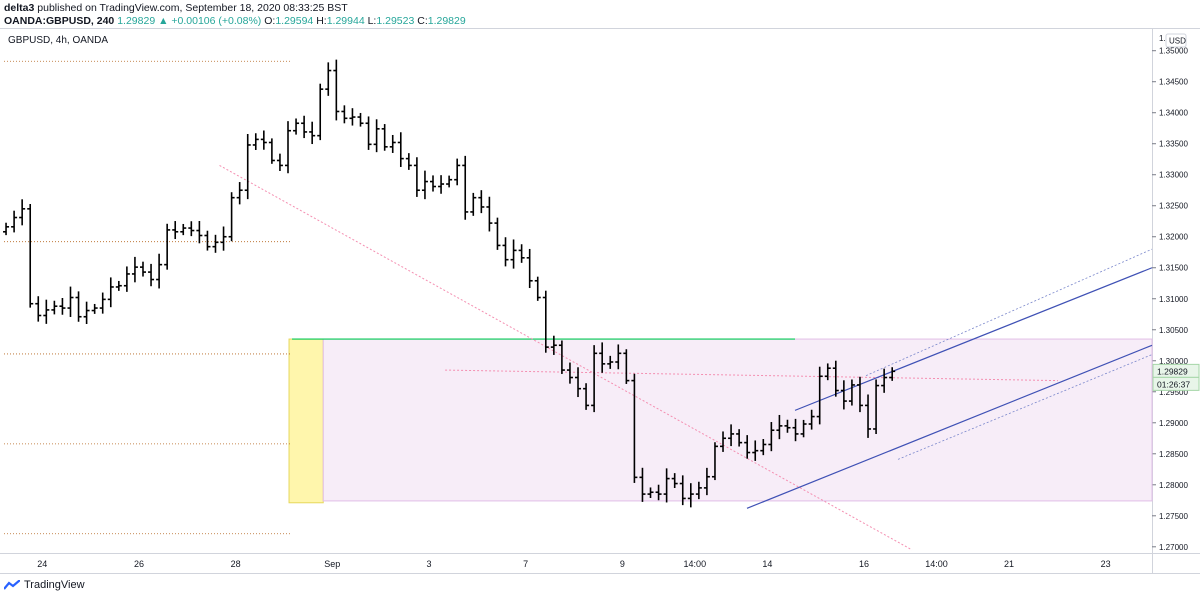  What do you see at coordinates (270, 21) in the screenshot?
I see `ohlc-open-label: O:` at bounding box center [270, 21].